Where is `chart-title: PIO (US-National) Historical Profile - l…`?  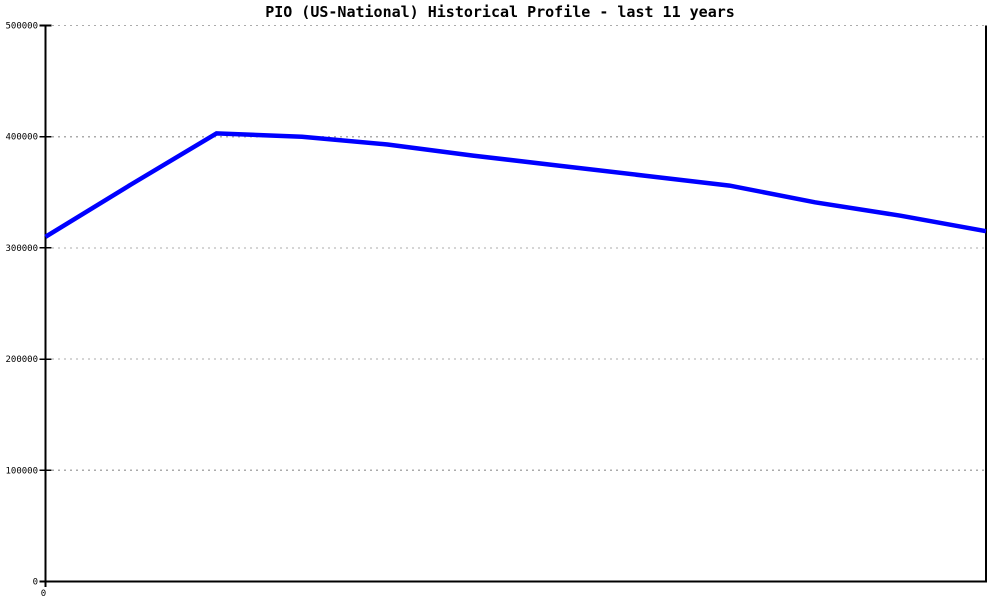 chart-title: PIO (US-National) Historical Profile - l… is located at coordinates (500, 12).